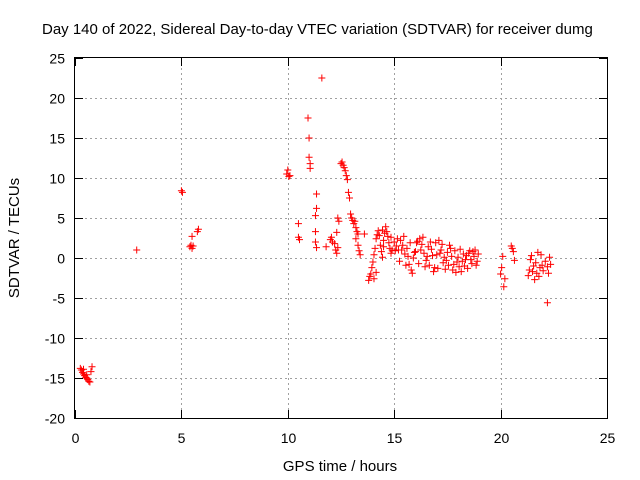  What do you see at coordinates (340, 466) in the screenshot?
I see `x-axis-label: GPS time / hours` at bounding box center [340, 466].